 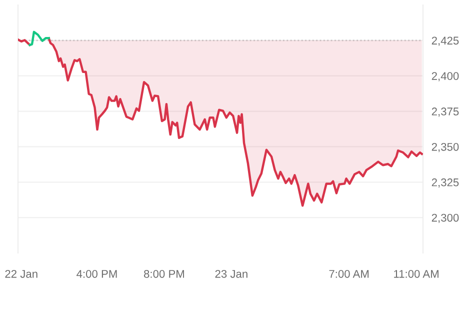 What do you see at coordinates (349, 274) in the screenshot?
I see `x-tick-label: 7:00 AM` at bounding box center [349, 274].